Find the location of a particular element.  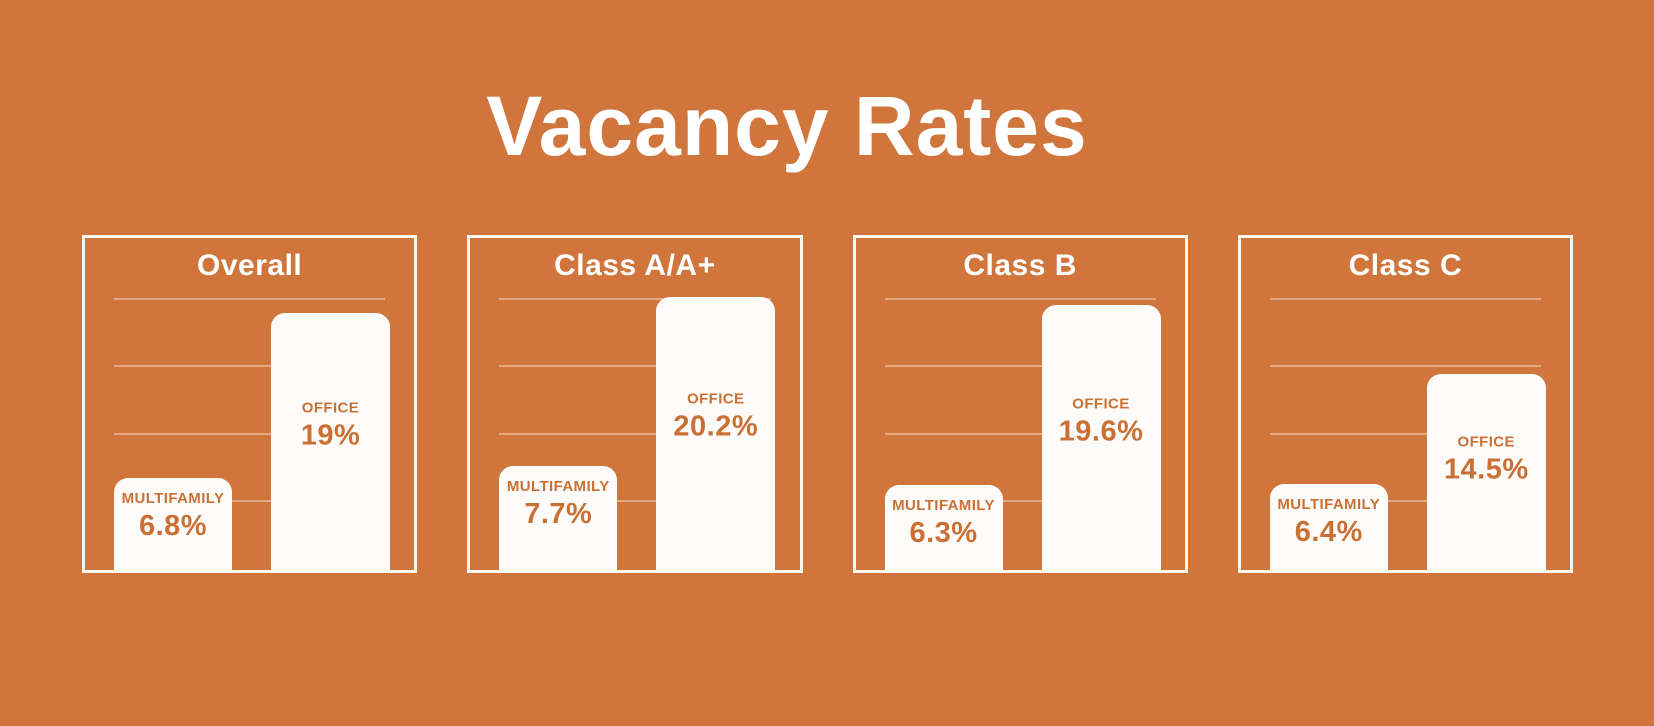

bar-label-block: OFFICE 19% is located at coordinates (330, 426).